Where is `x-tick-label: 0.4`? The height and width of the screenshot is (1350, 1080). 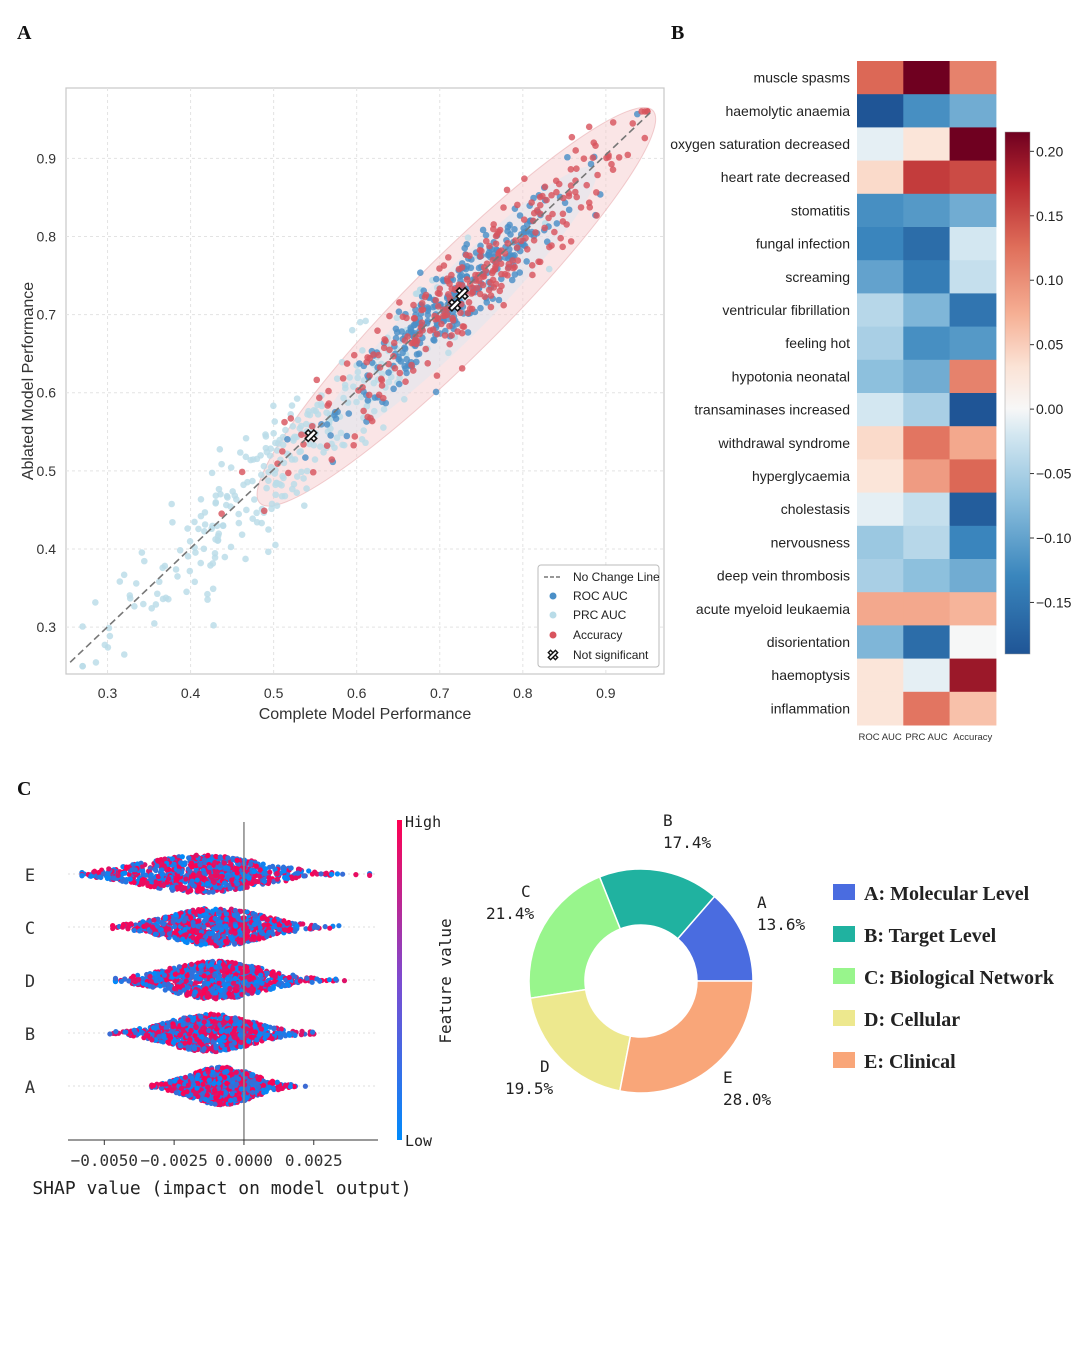
x-tick-label: 0.4 is located at coordinates (191, 693).